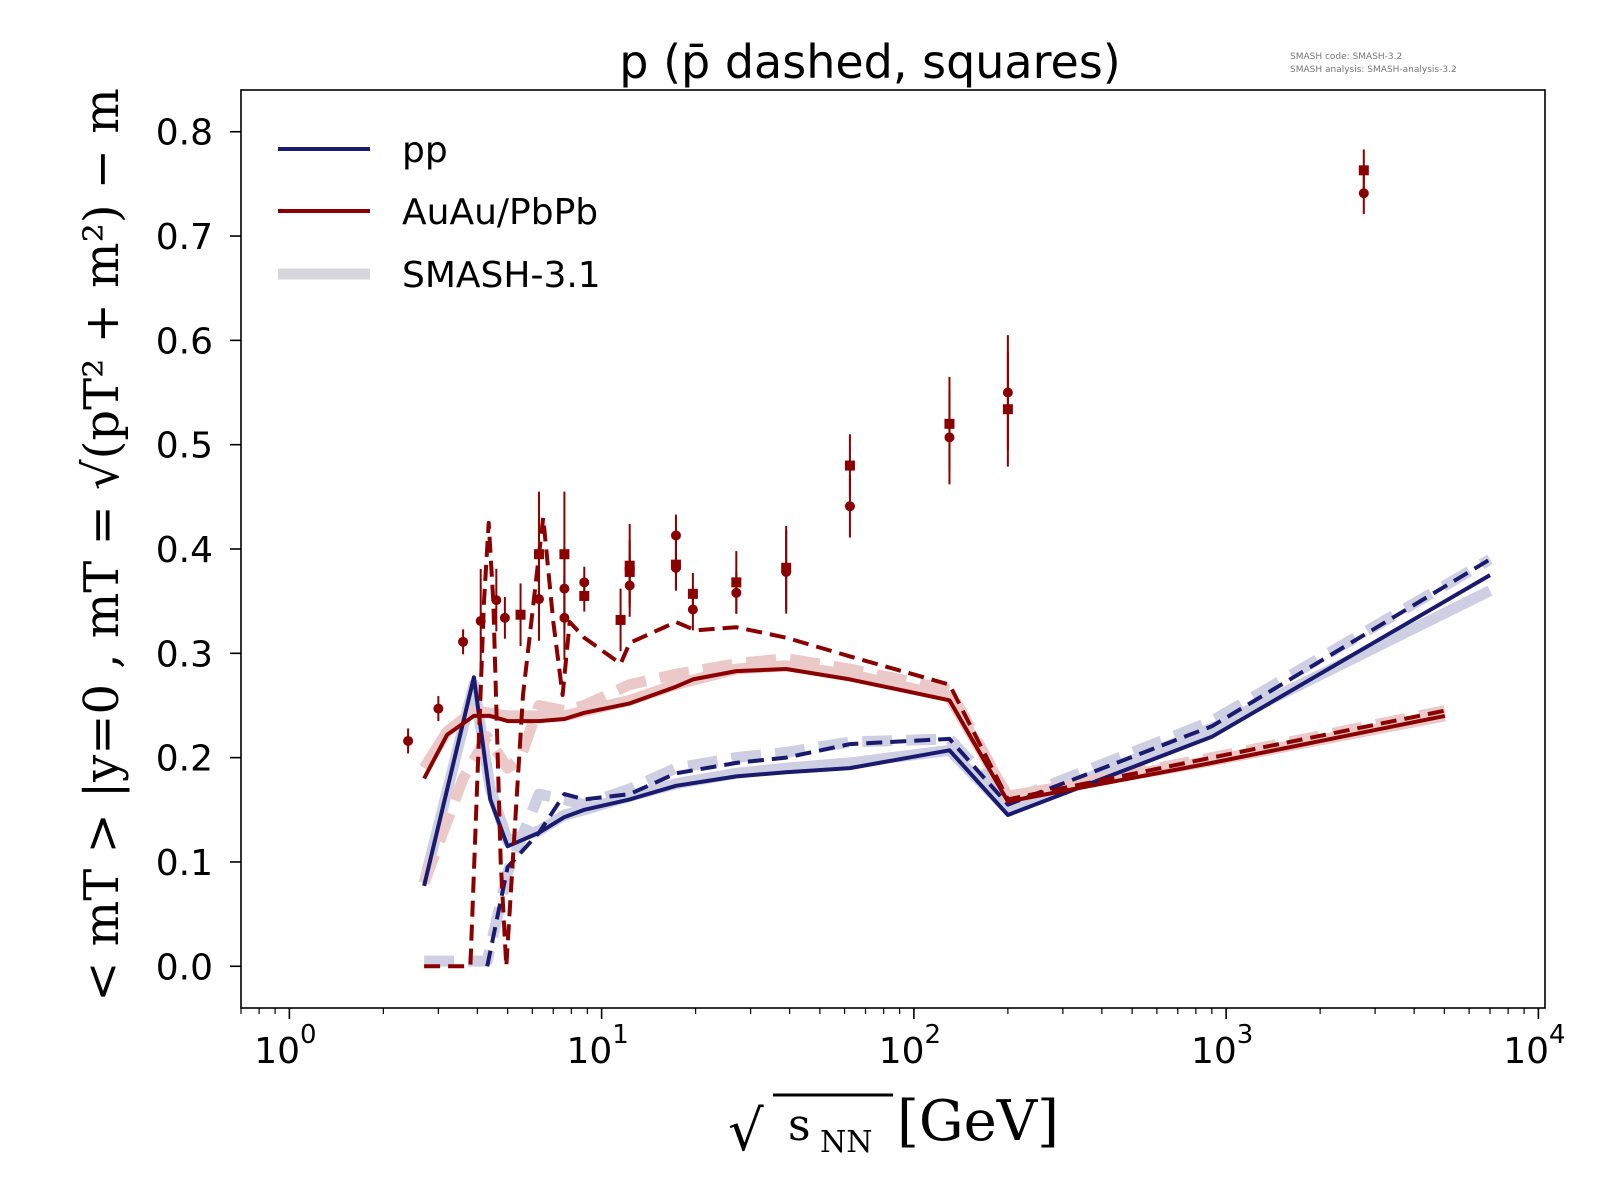 This screenshot has width=1600, height=1200. I want to click on x-axis-label: √ s NN [GeV], so click(893, 1126).